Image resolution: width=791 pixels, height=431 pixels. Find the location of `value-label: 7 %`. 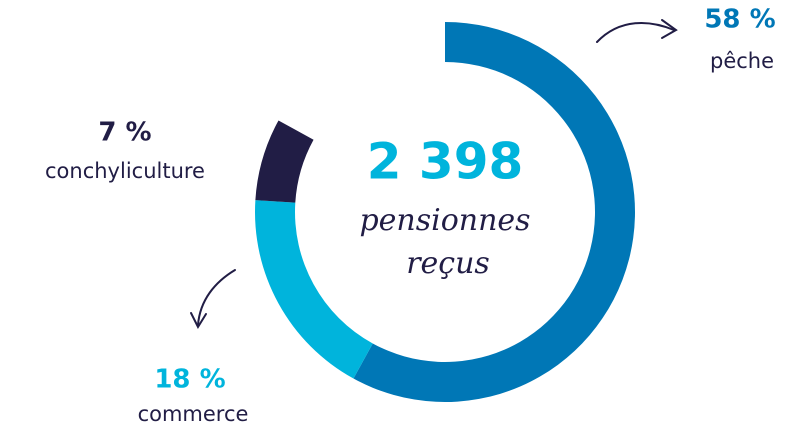

value-label: 7 % is located at coordinates (124, 133).